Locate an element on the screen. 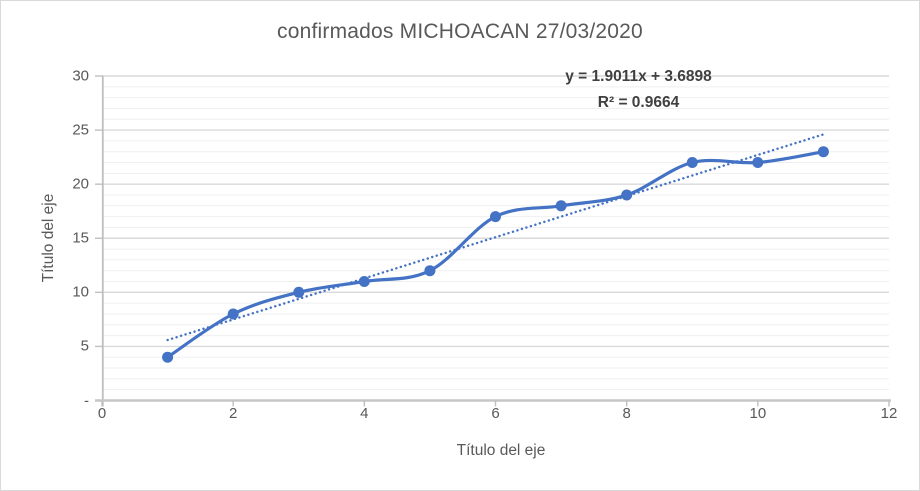  trendline-equation: y = 1.9011x + 3.6898 is located at coordinates (638, 76).